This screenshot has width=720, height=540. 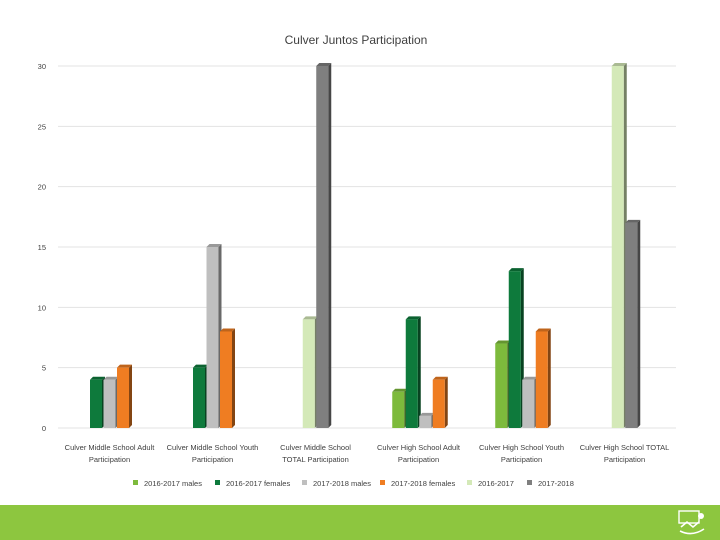 I want to click on legend-label: 2016-2017 males, so click(x=173, y=483).